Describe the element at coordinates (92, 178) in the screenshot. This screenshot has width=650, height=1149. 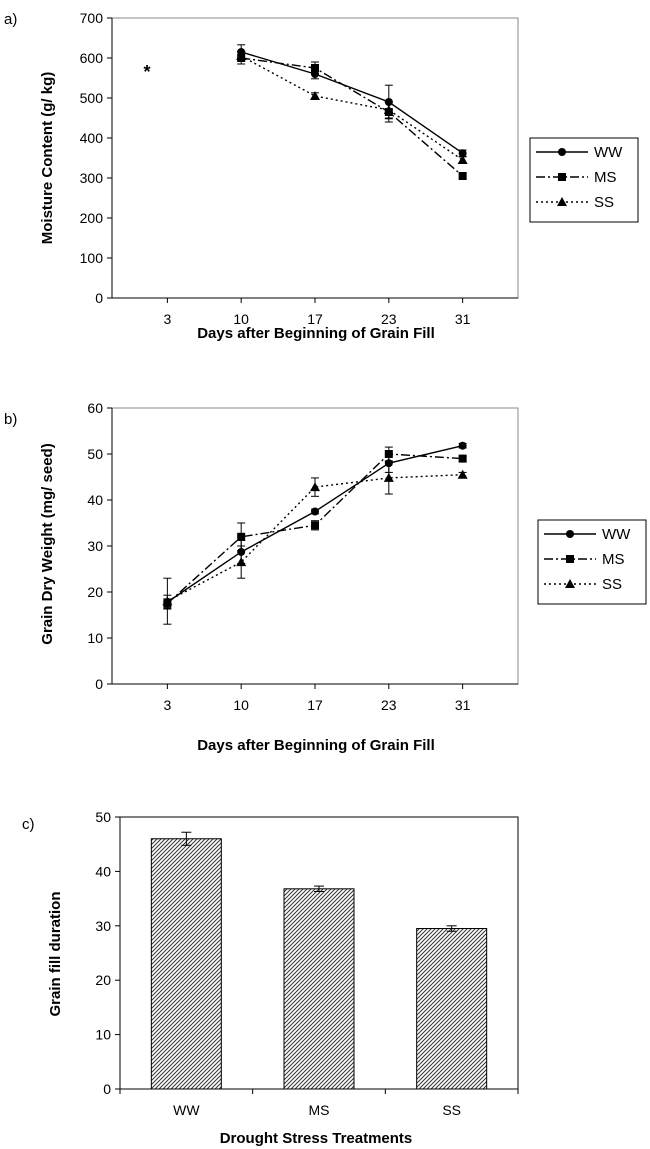
I see `a-y-tick-label: 300` at that location.